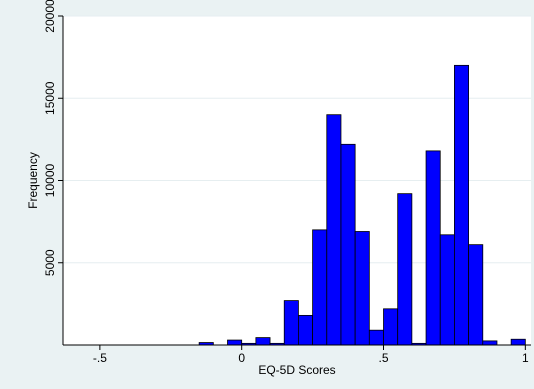 The image size is (534, 389). What do you see at coordinates (50, 98) in the screenshot?
I see `y-tick-label: 15000` at bounding box center [50, 98].